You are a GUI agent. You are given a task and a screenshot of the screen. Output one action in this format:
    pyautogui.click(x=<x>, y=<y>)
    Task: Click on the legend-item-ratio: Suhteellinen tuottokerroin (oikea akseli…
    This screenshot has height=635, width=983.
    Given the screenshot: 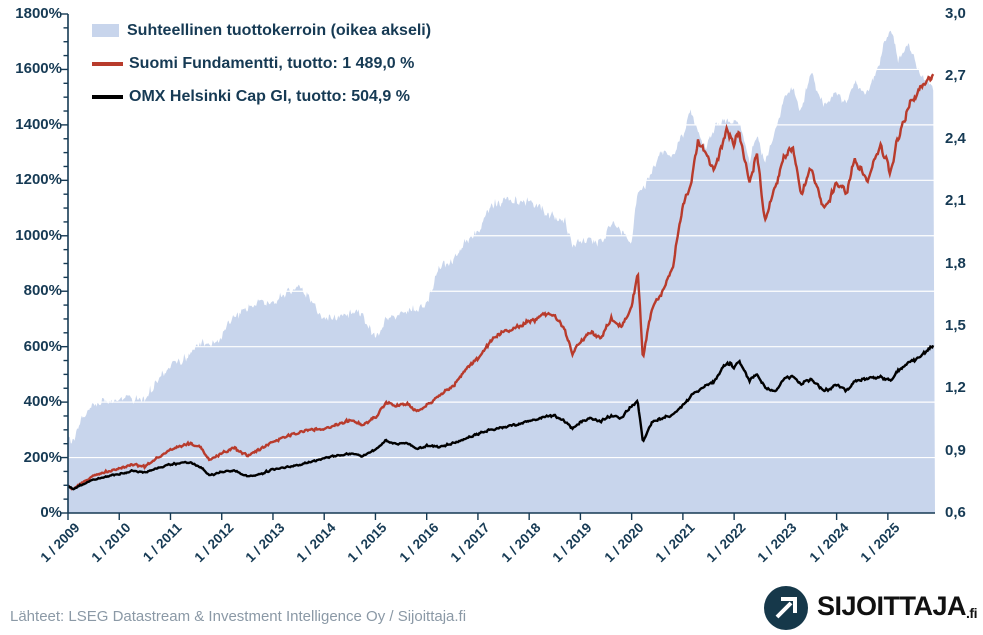 What is the action you would take?
    pyautogui.click(x=261, y=30)
    